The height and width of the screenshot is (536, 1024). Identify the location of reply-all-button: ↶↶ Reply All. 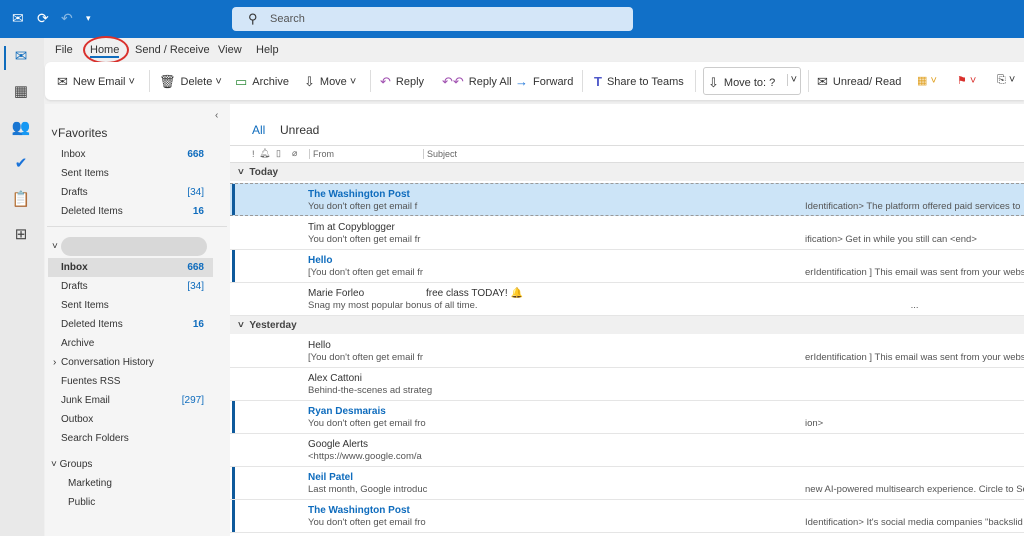
(477, 82).